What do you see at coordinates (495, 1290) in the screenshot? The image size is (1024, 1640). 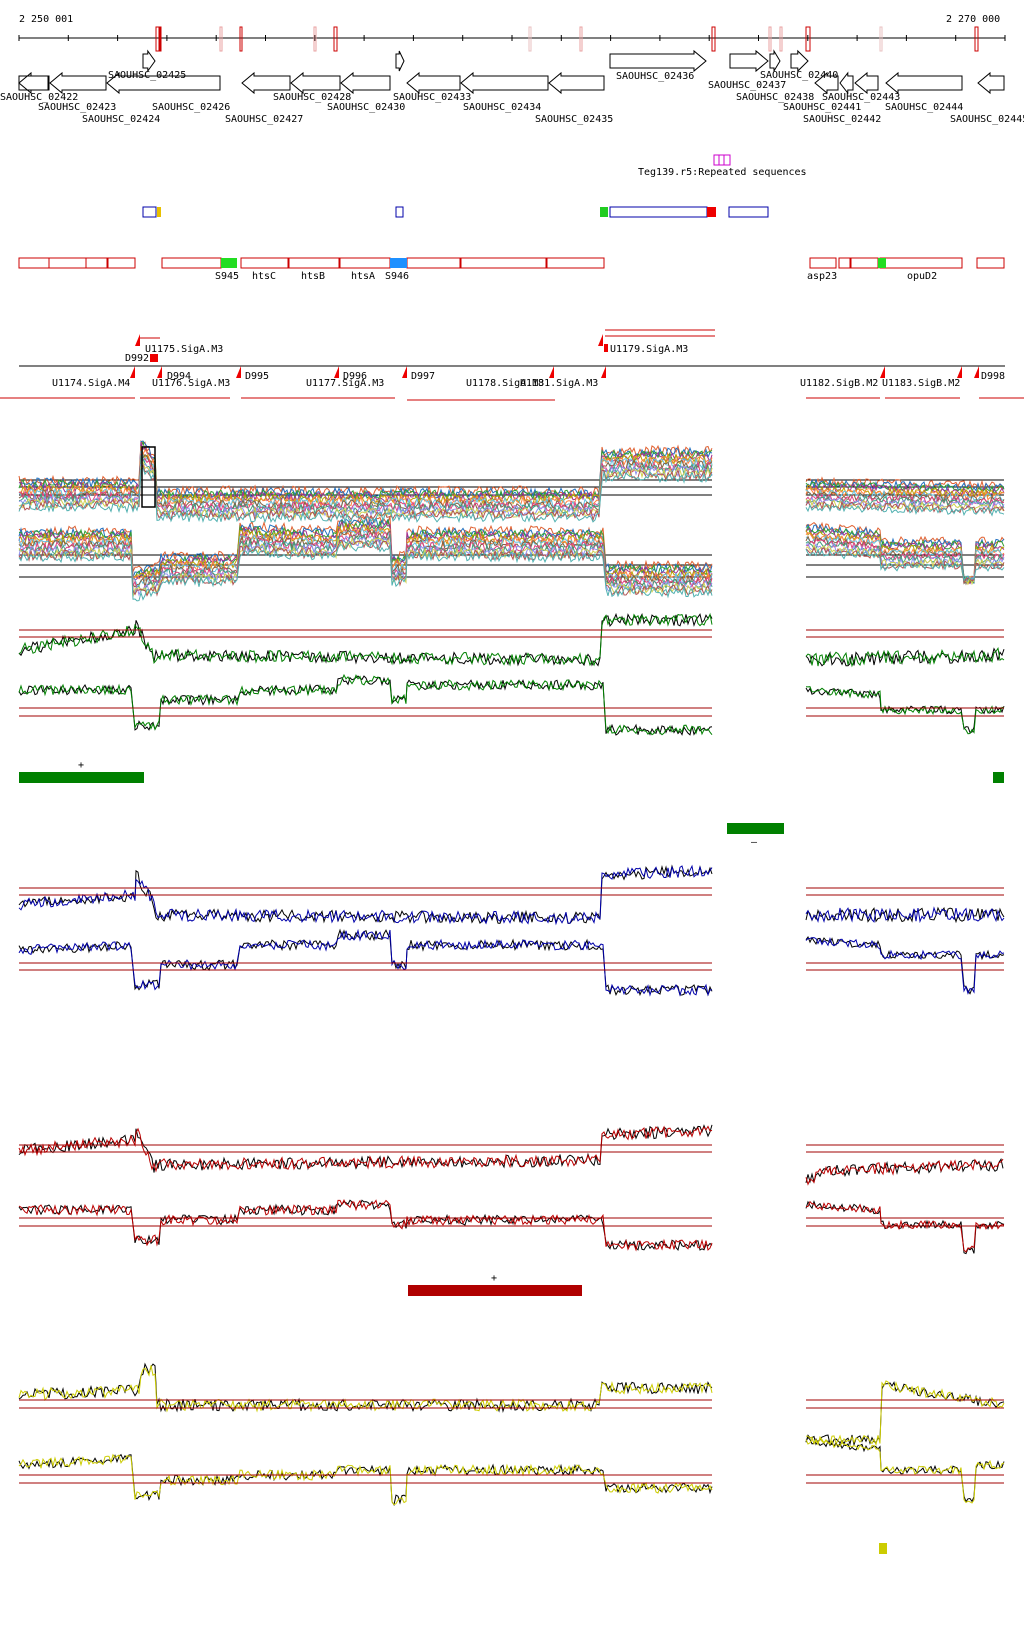 I see `red-segment` at bounding box center [495, 1290].